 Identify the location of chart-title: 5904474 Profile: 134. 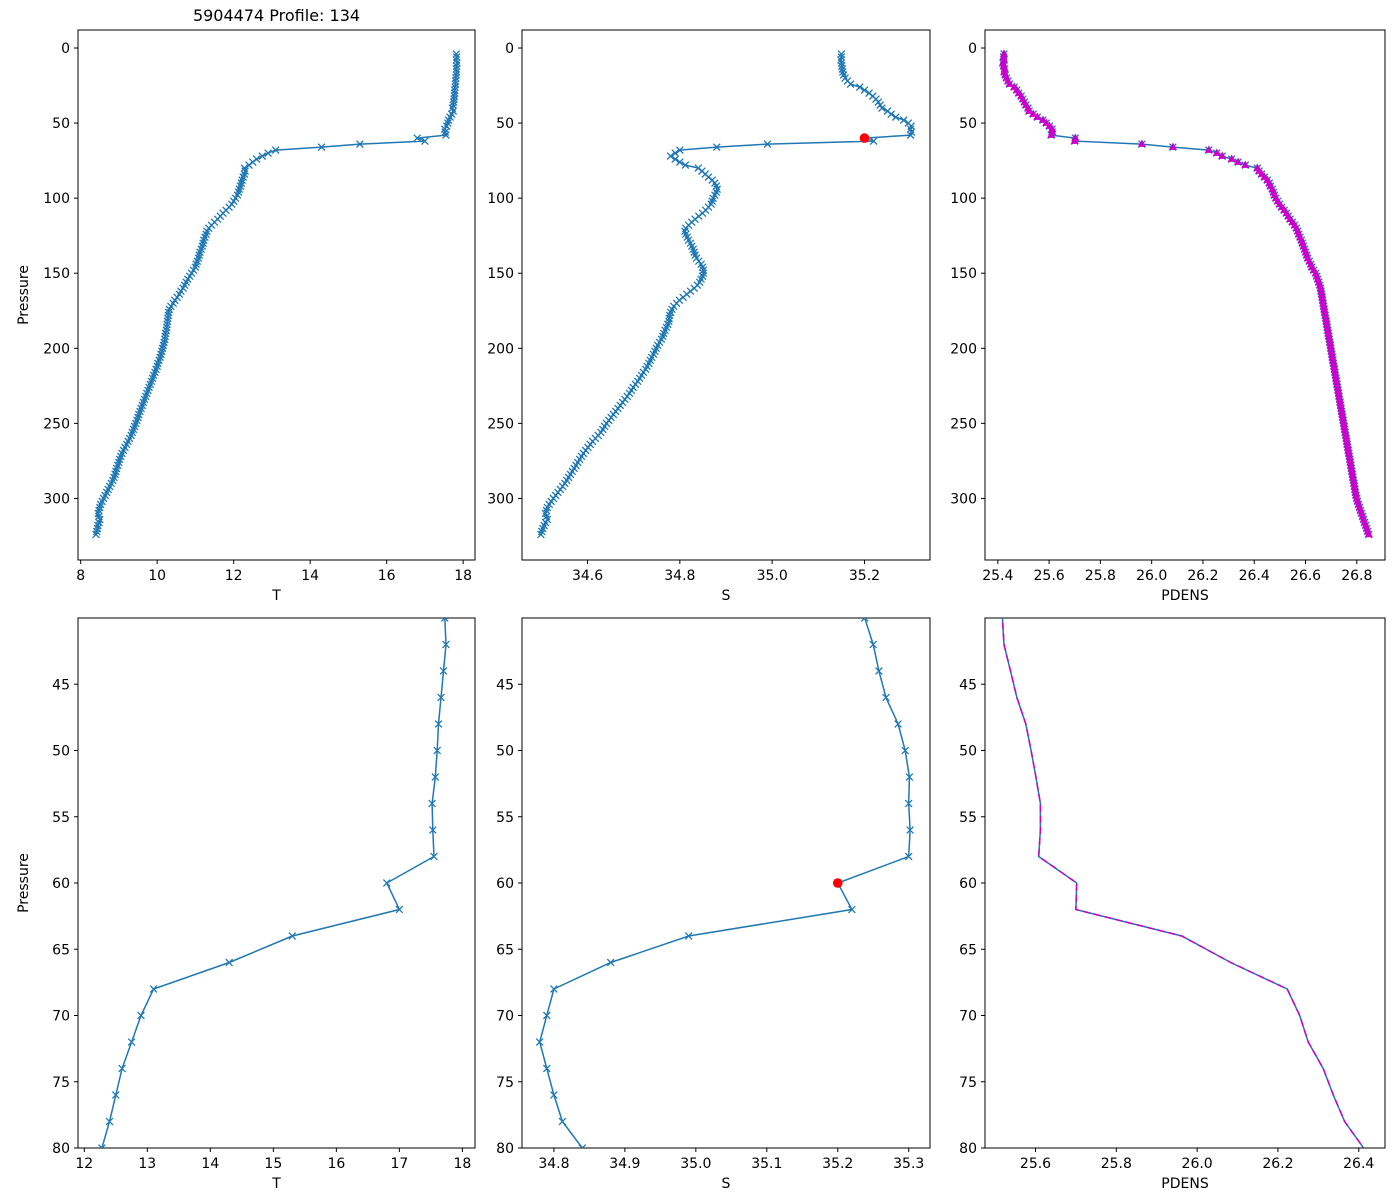
(276, 15).